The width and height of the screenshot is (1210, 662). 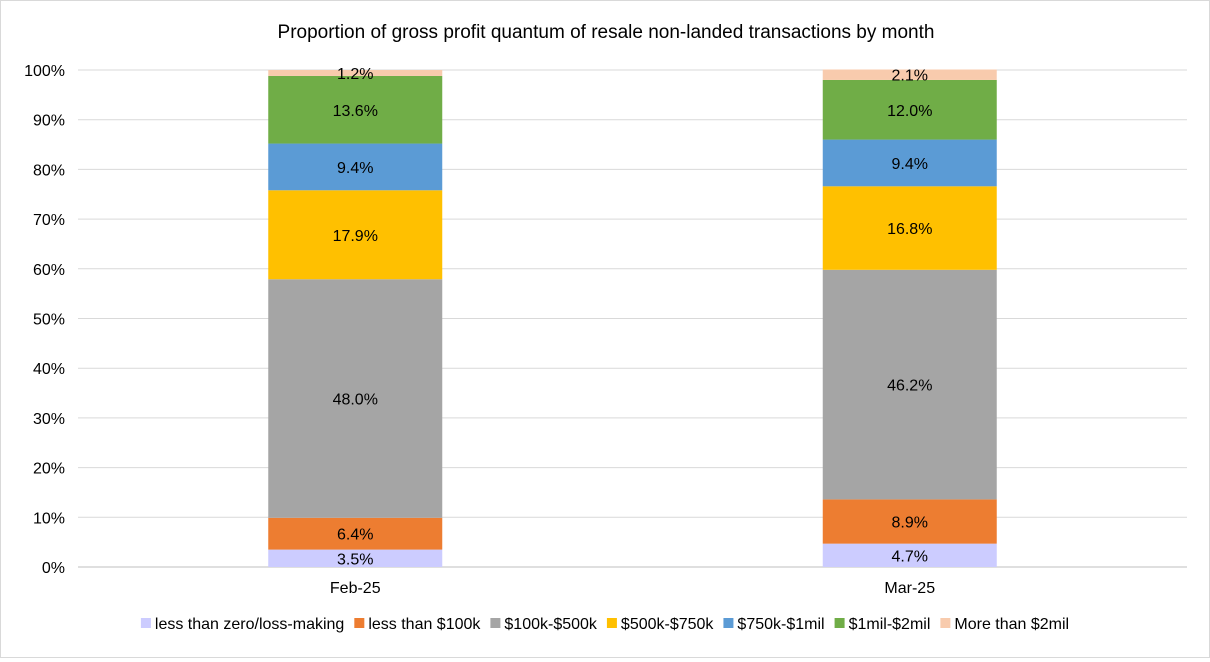 I want to click on data-label: 46.2%, so click(x=909, y=386).